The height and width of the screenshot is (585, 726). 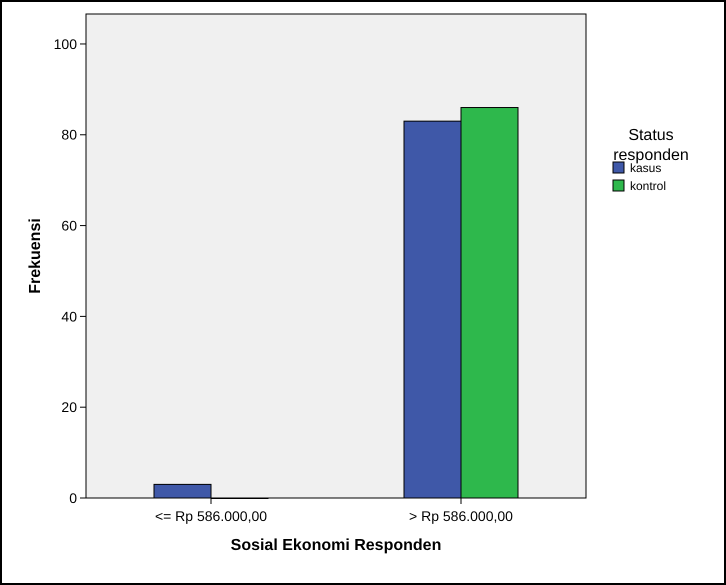 What do you see at coordinates (461, 516) in the screenshot?
I see `x-tick-label: > Rp 586.000,00` at bounding box center [461, 516].